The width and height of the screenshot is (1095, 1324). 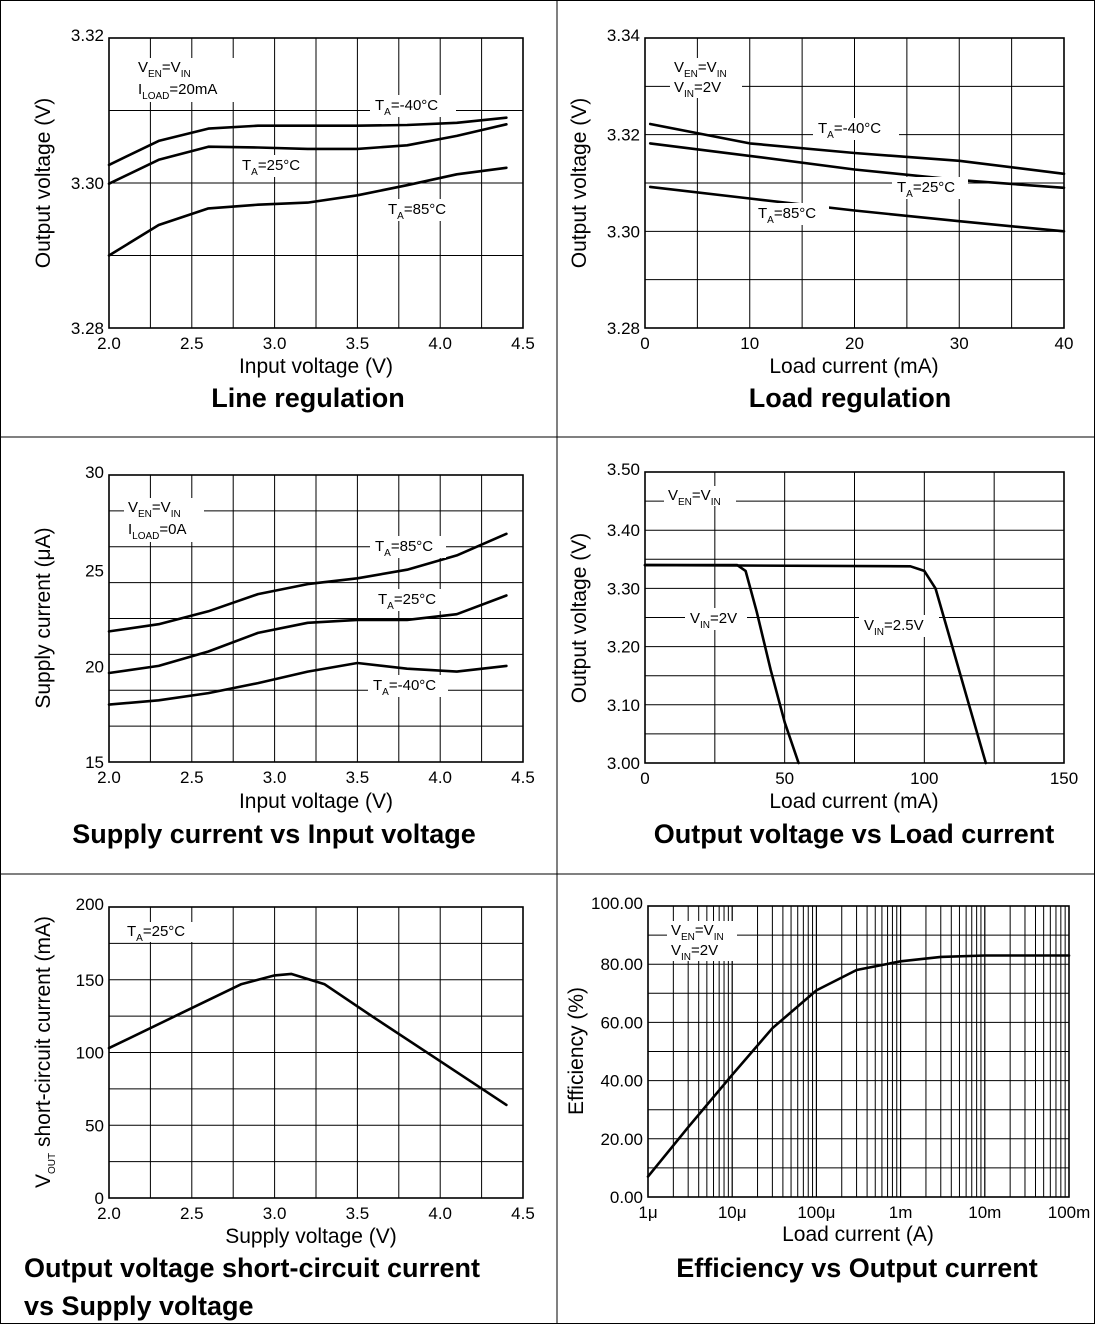 I want to click on x-axis-label: Load current (mA), so click(x=853, y=801).